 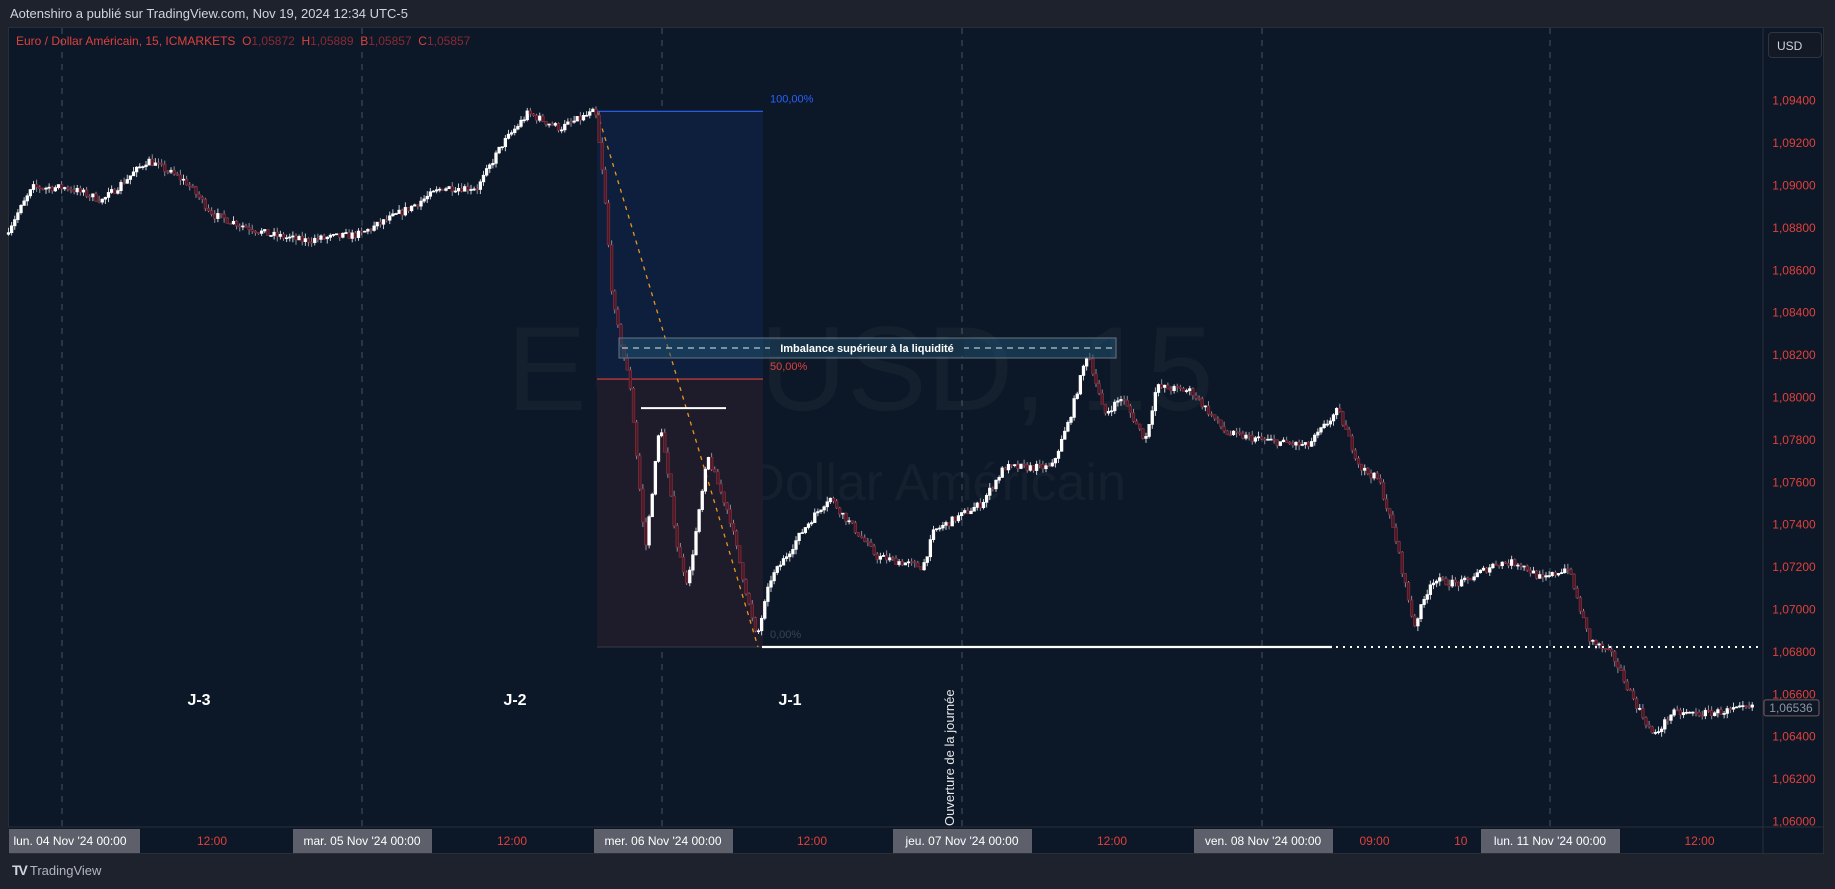 What do you see at coordinates (792, 99) in the screenshot?
I see `fib-label-100: 100,00%` at bounding box center [792, 99].